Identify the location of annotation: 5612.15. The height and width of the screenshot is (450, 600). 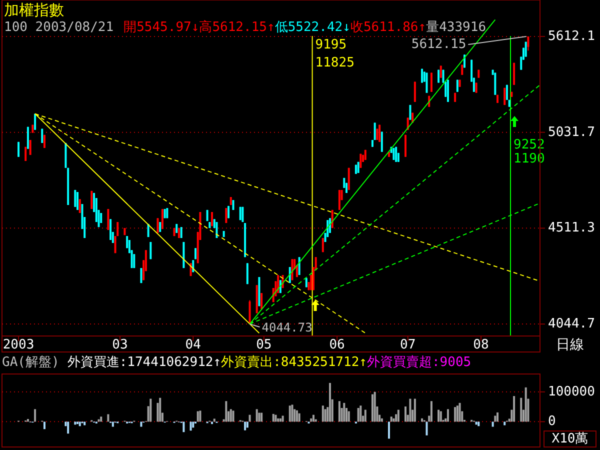
(438, 44).